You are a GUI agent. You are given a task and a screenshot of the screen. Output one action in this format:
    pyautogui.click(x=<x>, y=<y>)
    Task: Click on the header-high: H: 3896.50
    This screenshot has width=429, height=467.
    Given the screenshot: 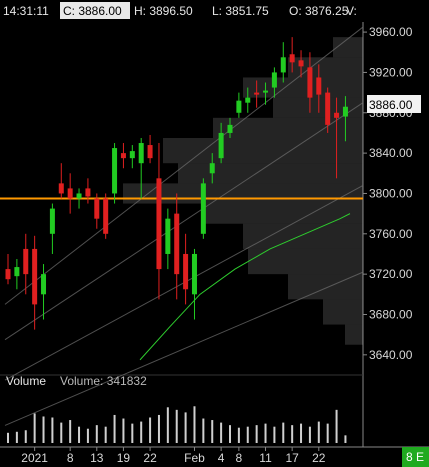 What is the action you would take?
    pyautogui.click(x=163, y=11)
    